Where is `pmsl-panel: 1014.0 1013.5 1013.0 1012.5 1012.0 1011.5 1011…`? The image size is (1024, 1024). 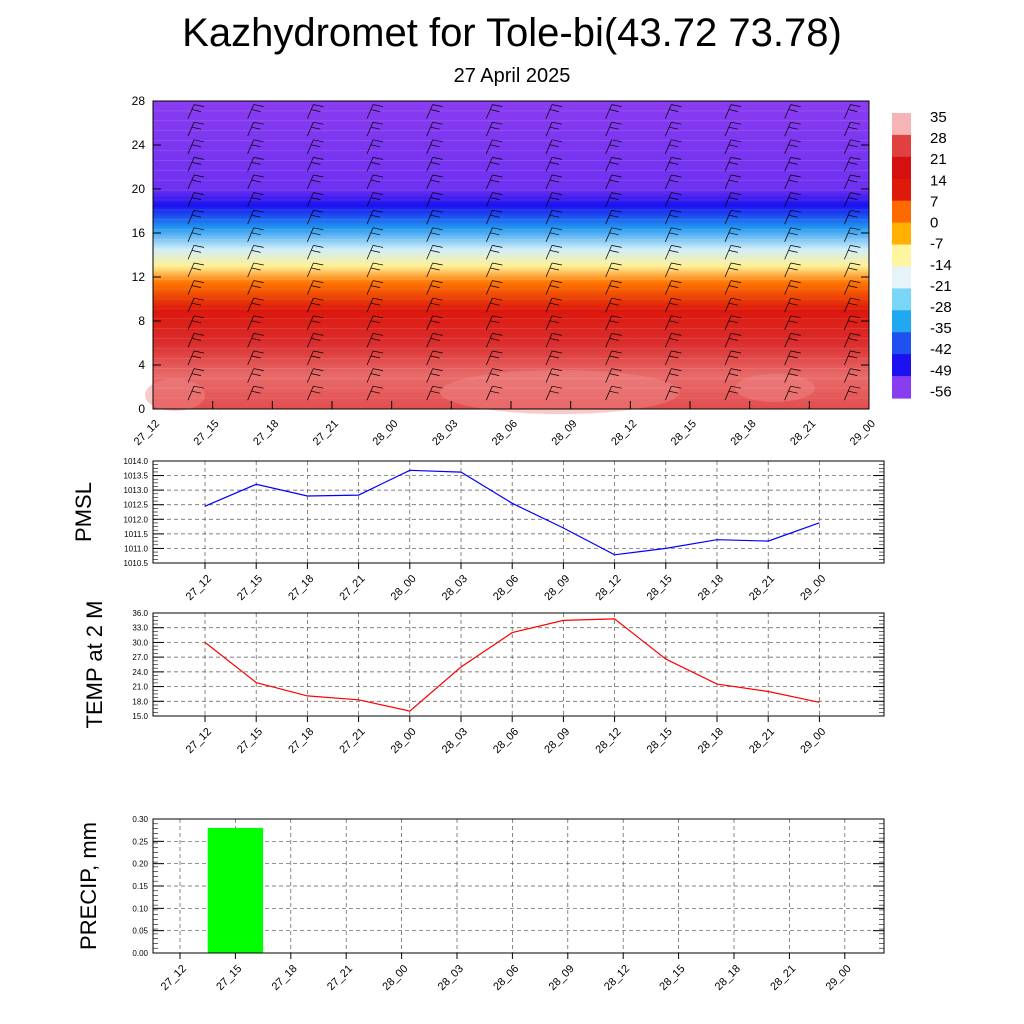
pmsl-panel: 1014.0 1013.5 1013.0 1012.5 1012.0 1011.5 1011… is located at coordinates (478, 530).